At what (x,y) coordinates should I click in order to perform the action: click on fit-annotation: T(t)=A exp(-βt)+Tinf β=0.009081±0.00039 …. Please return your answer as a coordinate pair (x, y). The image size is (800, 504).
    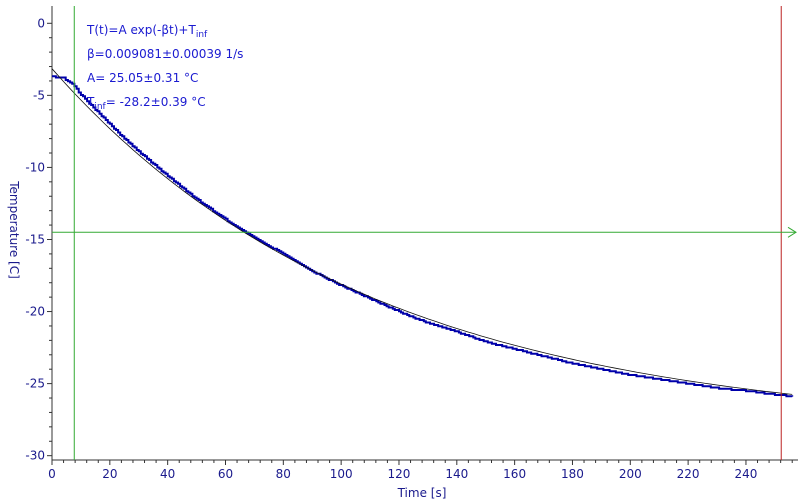
    Looking at the image, I should click on (164, 67).